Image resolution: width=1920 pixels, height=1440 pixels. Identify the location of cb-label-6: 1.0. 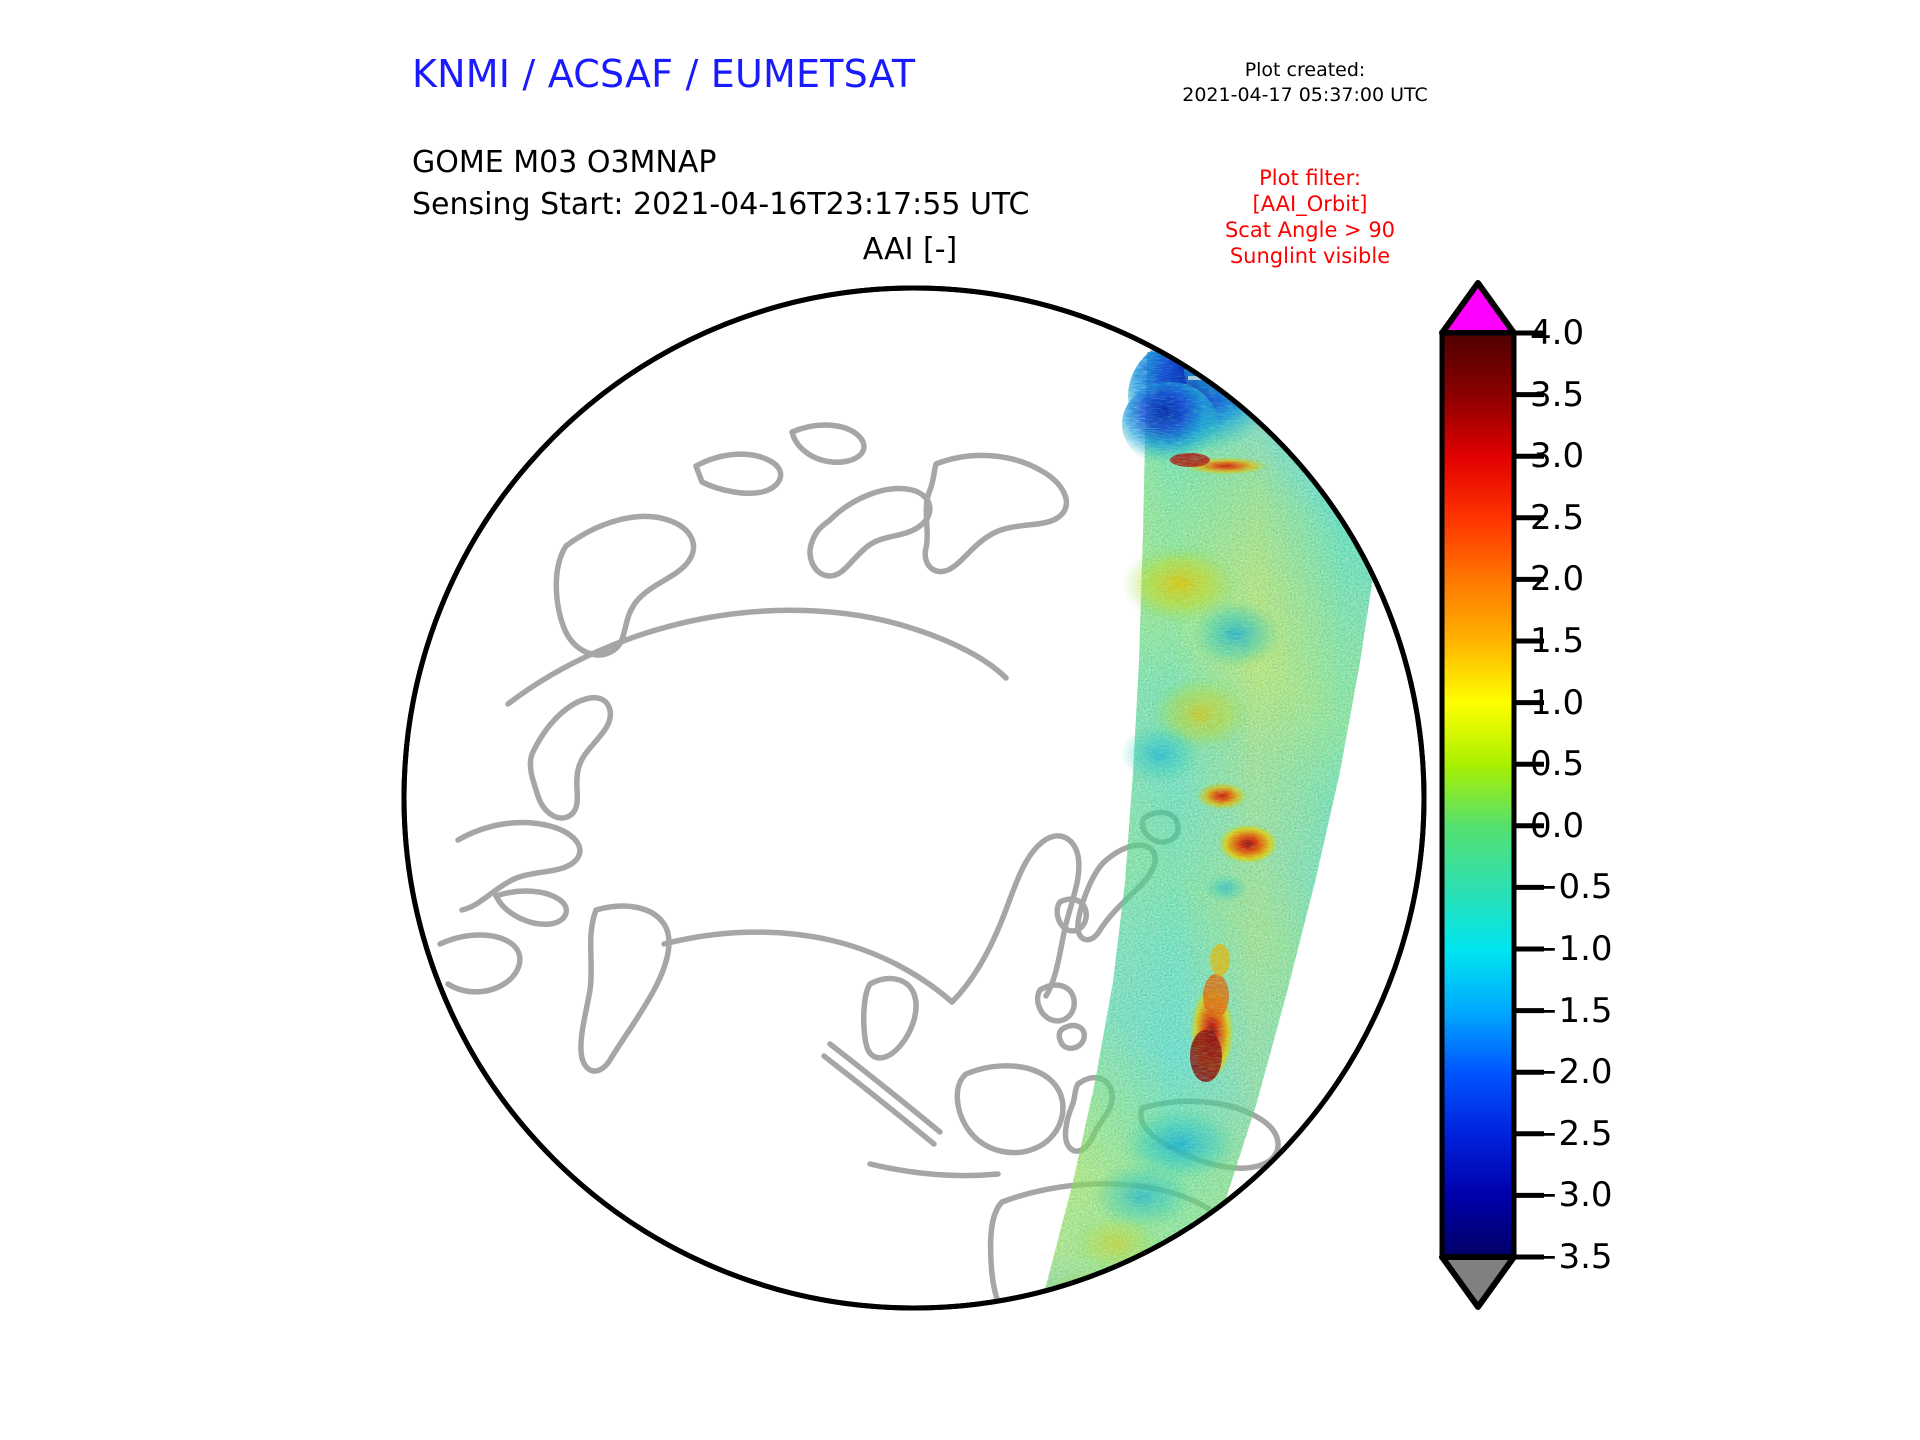
(1557, 702).